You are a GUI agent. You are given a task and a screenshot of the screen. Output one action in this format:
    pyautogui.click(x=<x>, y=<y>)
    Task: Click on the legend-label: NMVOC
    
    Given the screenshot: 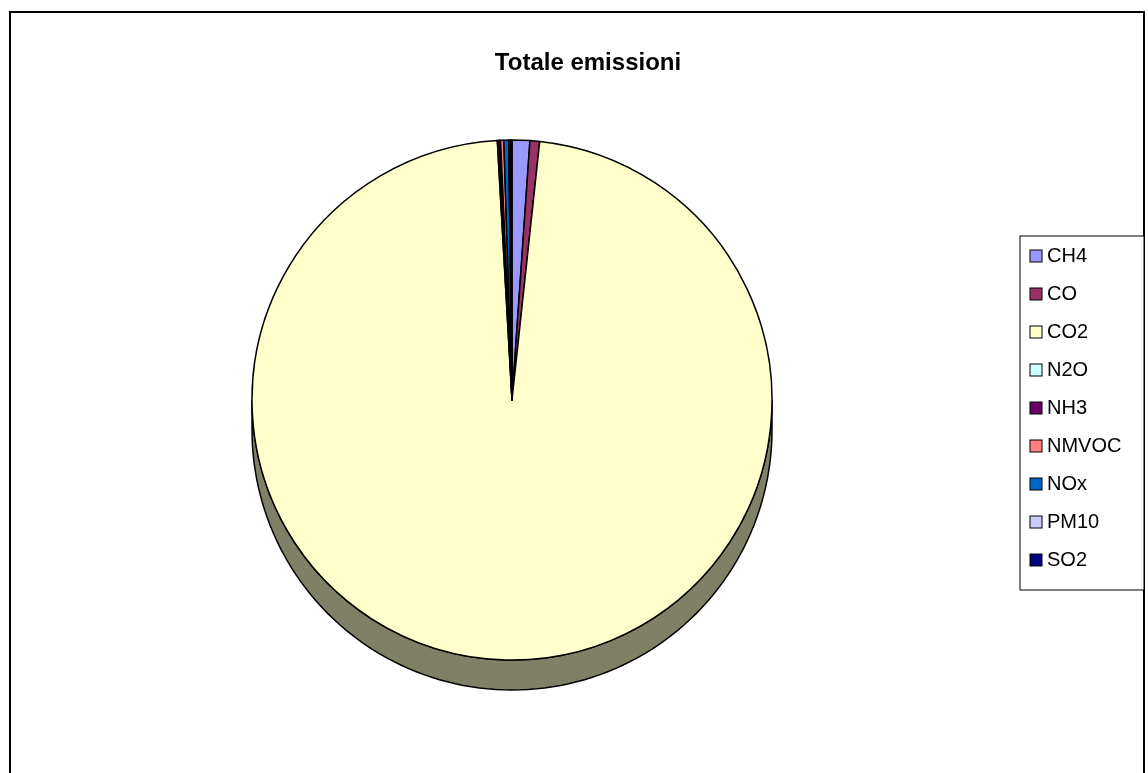 What is the action you would take?
    pyautogui.click(x=1084, y=445)
    